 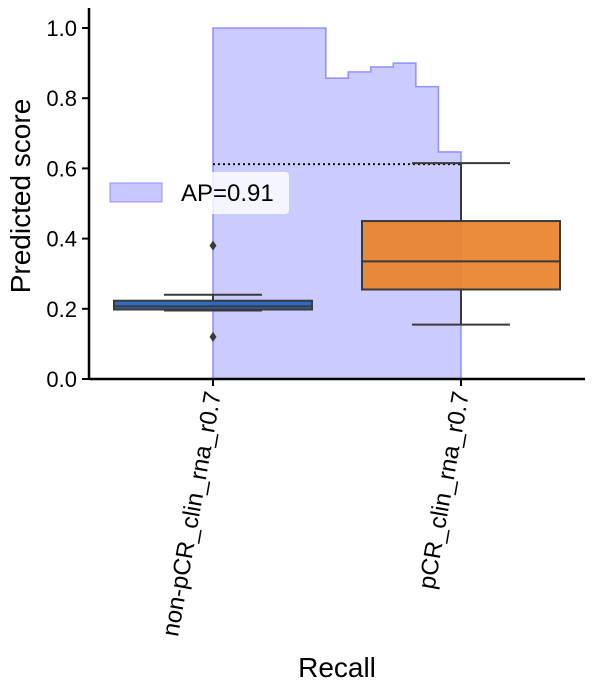 What do you see at coordinates (61, 379) in the screenshot?
I see `y-tick-label: 0.0` at bounding box center [61, 379].